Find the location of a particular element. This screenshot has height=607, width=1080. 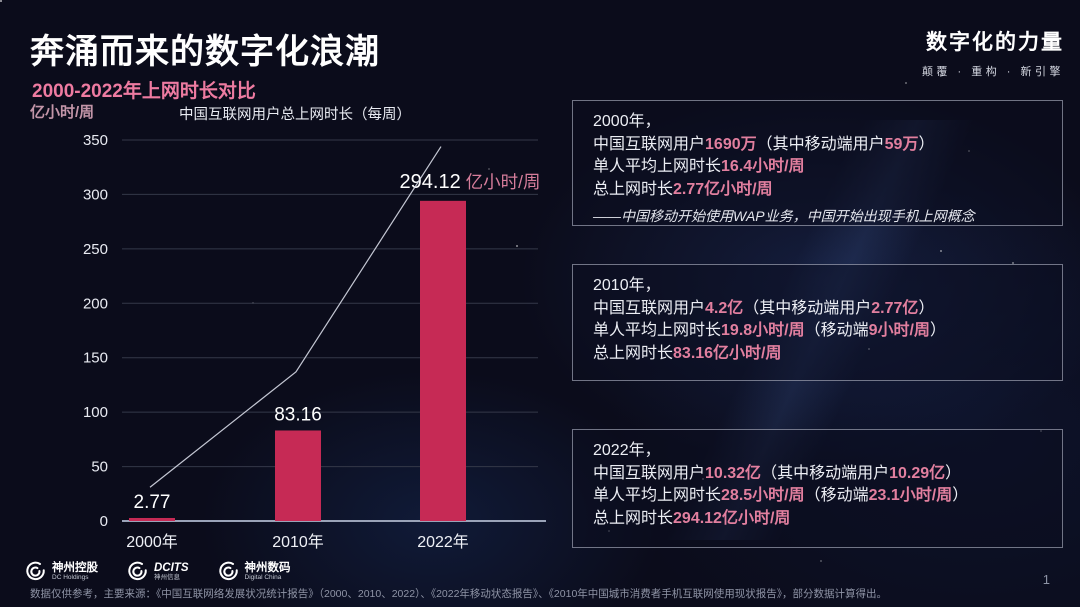

bar-value-label: 83.16 is located at coordinates (298, 414).